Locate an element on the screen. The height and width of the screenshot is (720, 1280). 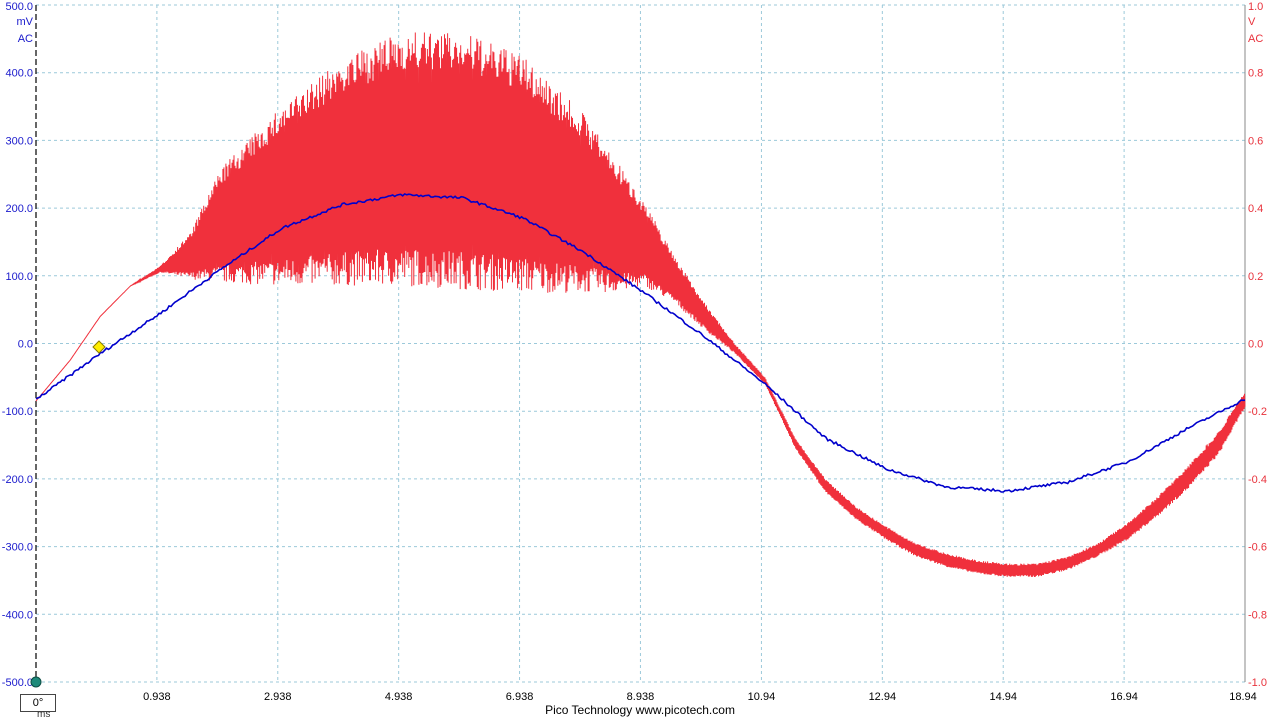
left-tick-label: 200.0 is located at coordinates (19, 209).